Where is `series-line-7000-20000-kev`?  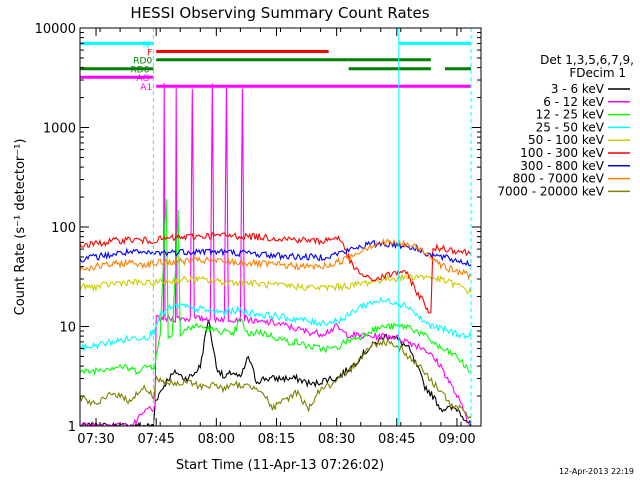 series-line-7000-20000-kev is located at coordinates (276, 378).